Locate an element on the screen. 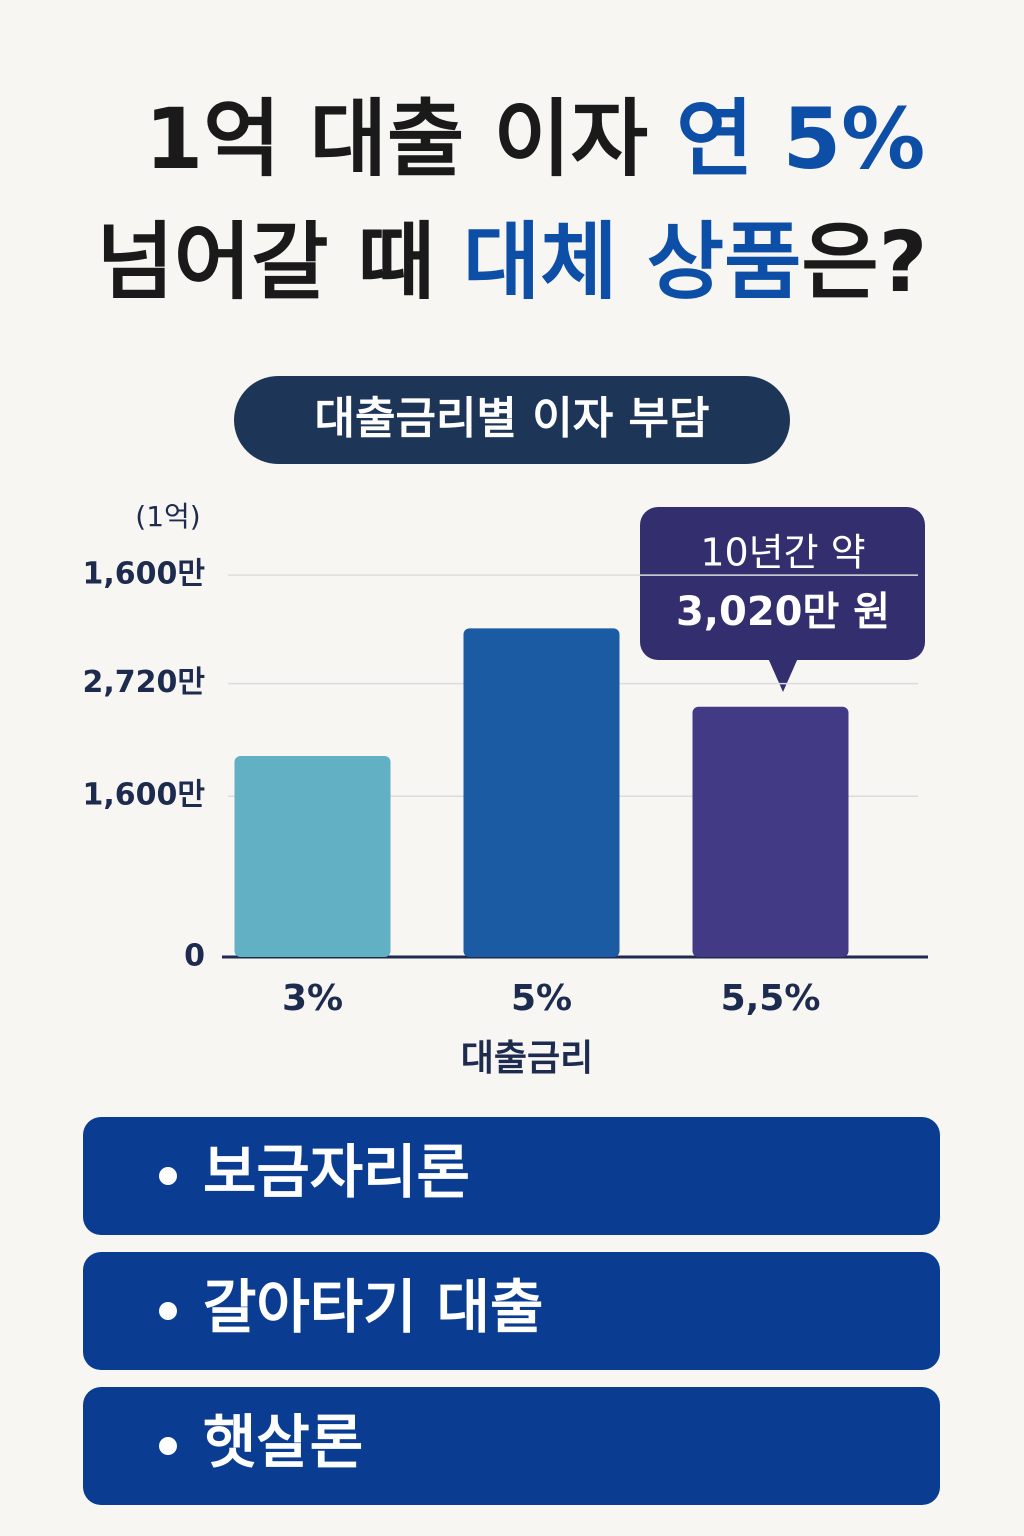 The height and width of the screenshot is (1536, 1024). chart-title: 대출금리별 이자 부담 is located at coordinates (512, 418).